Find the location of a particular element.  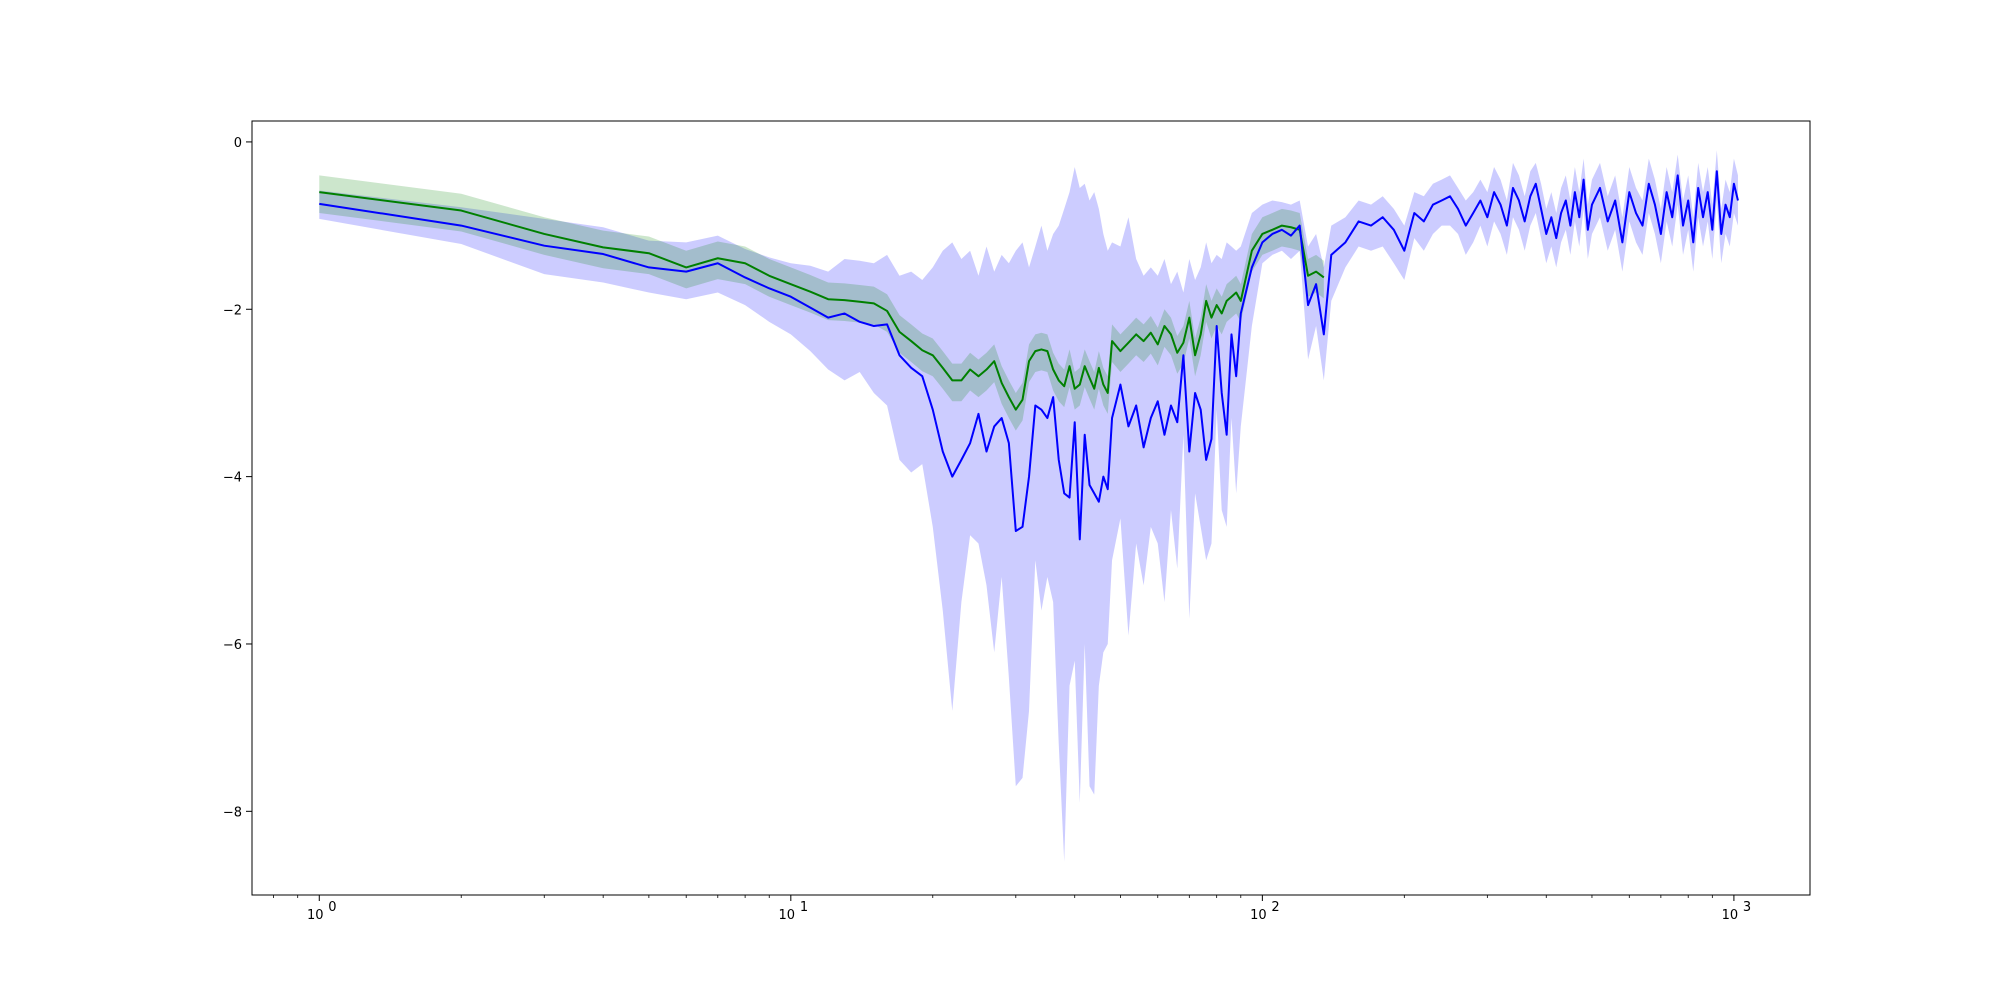

line-green is located at coordinates (822, 301).